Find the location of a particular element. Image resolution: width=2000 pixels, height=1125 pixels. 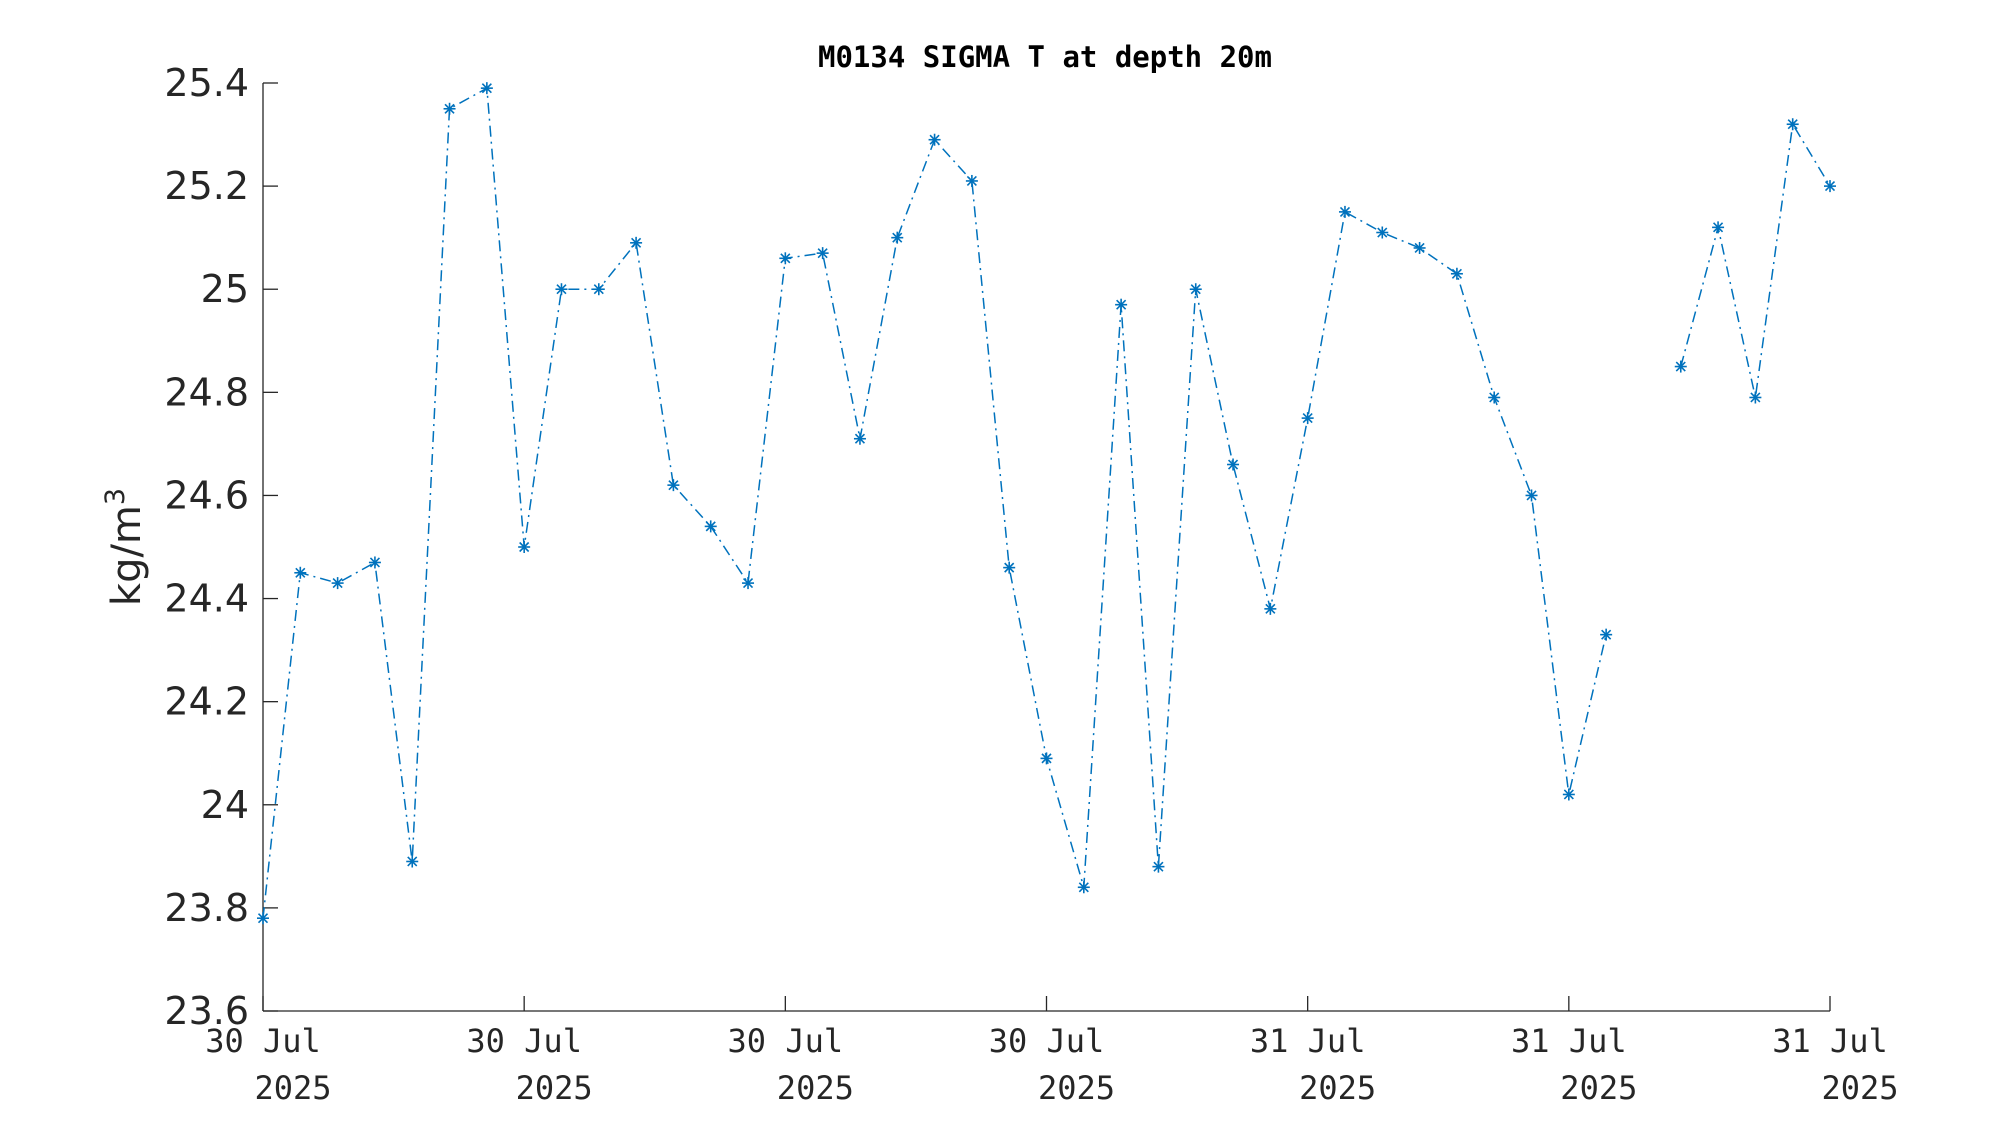

y-tick-label: 25 is located at coordinates (225, 289).